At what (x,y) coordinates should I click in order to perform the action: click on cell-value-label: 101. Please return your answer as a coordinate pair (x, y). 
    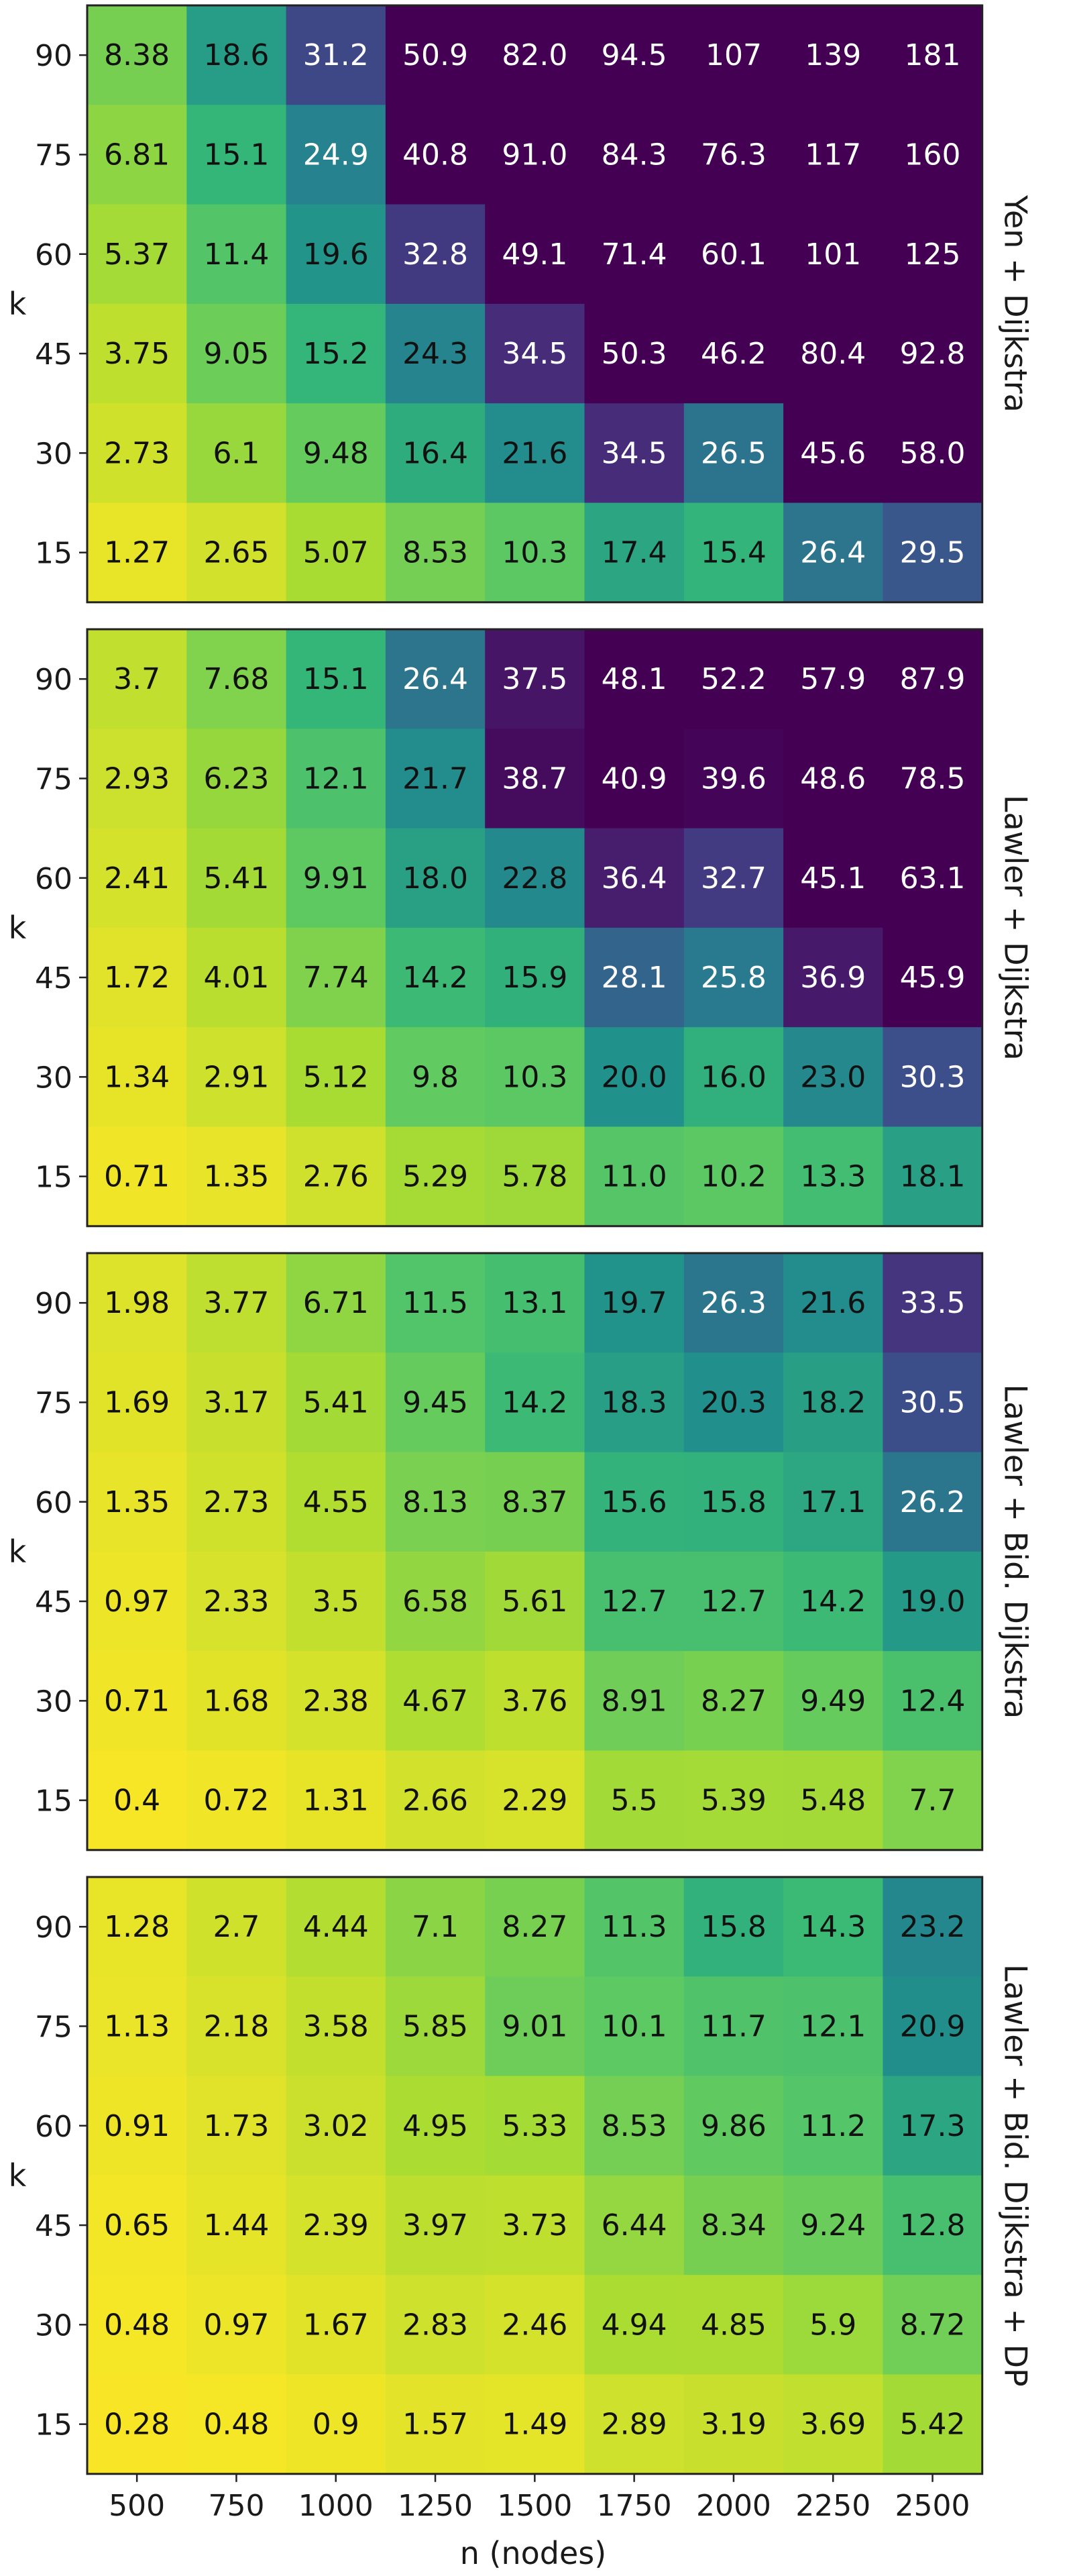
    Looking at the image, I should click on (833, 254).